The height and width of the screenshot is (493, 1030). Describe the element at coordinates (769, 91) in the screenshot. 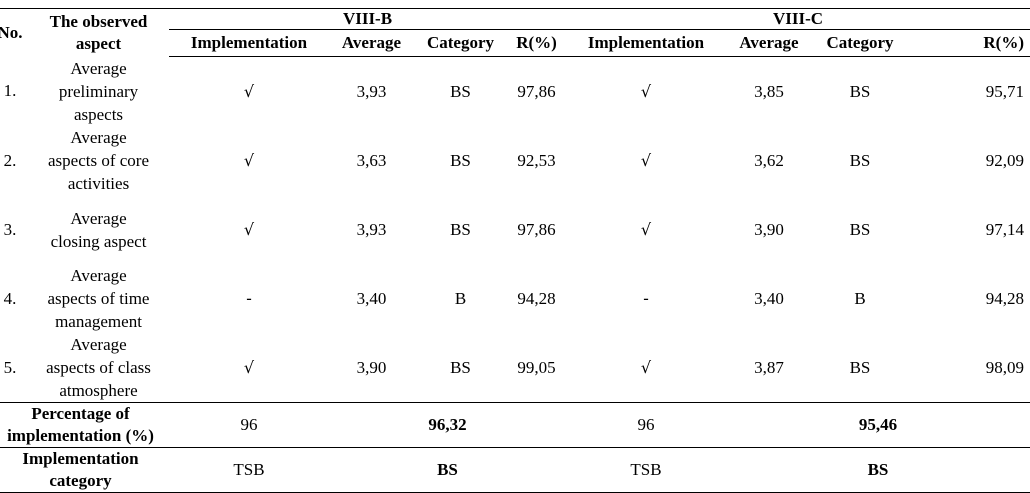

I see `viii-c-average: 3,85` at that location.